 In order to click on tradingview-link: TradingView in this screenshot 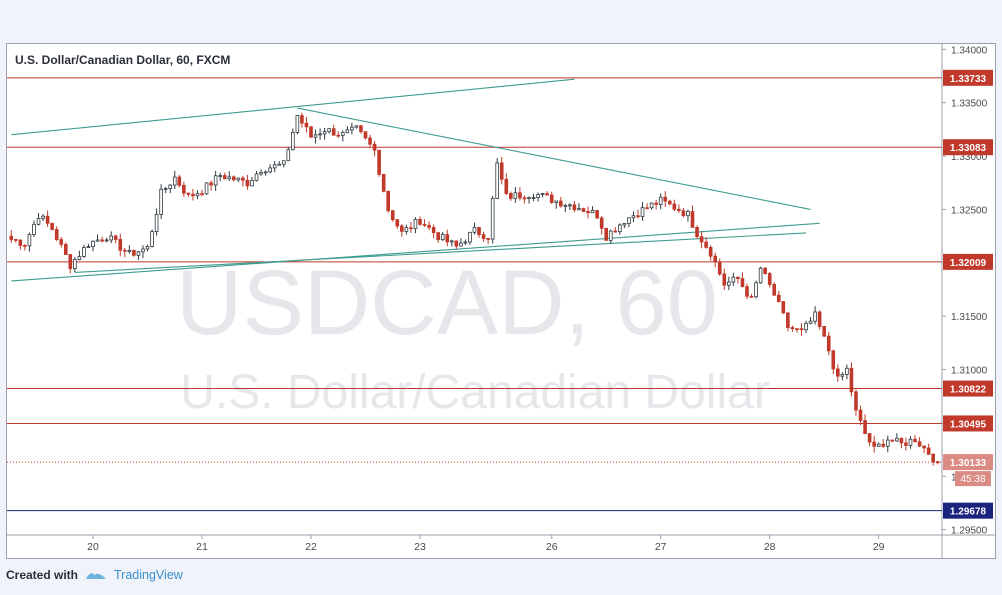, I will do `click(148, 575)`.